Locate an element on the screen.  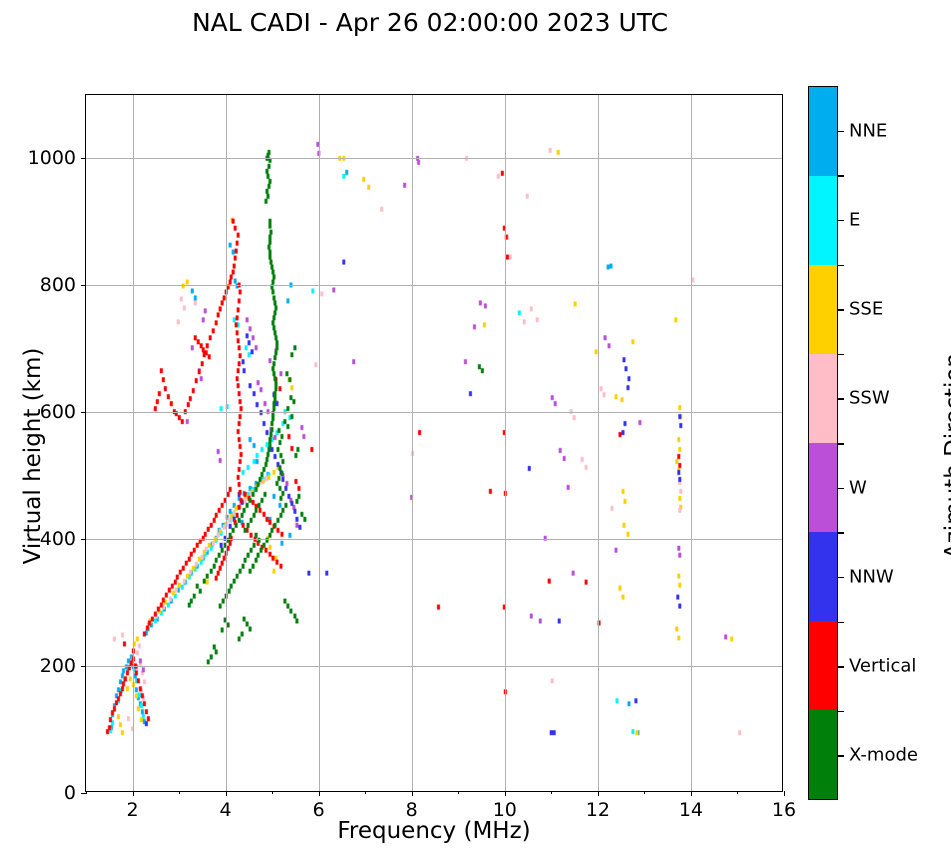
y-axis-label: Virtual height (km) is located at coordinates (33, 456).